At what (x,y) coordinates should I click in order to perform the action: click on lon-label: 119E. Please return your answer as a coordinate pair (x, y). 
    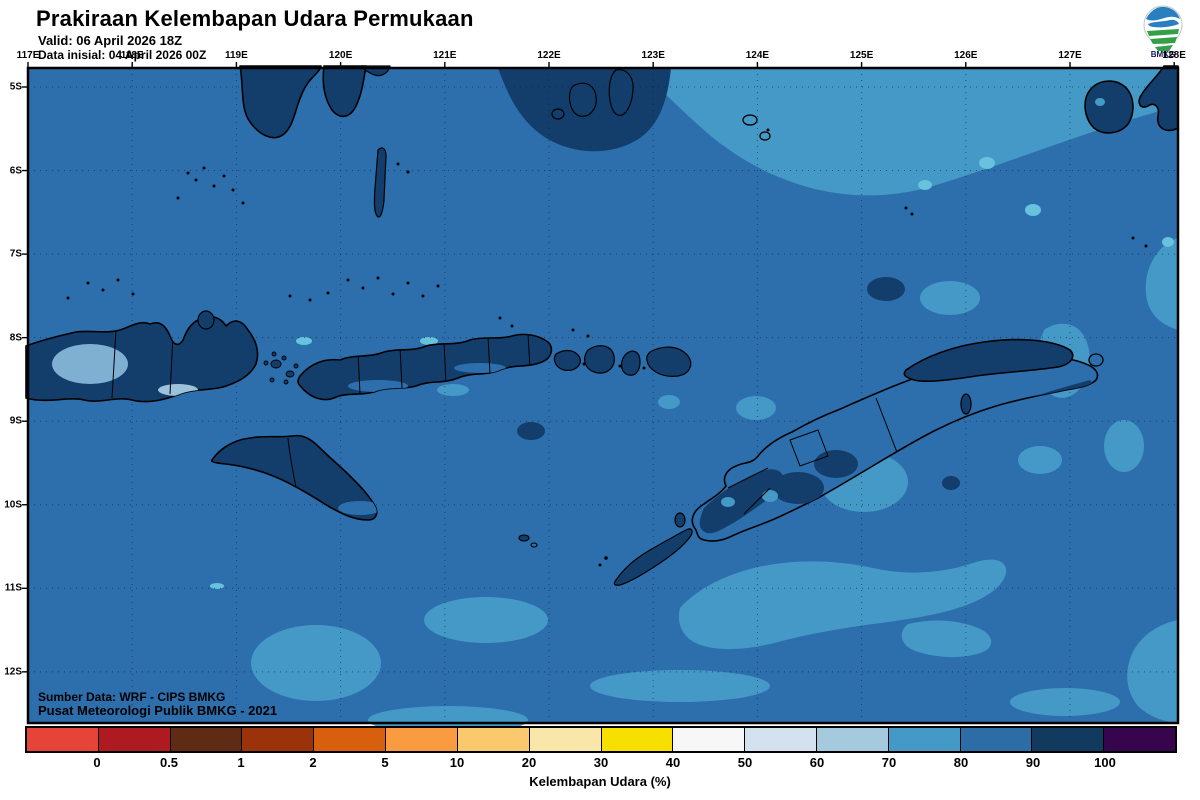
    Looking at the image, I should click on (236, 55).